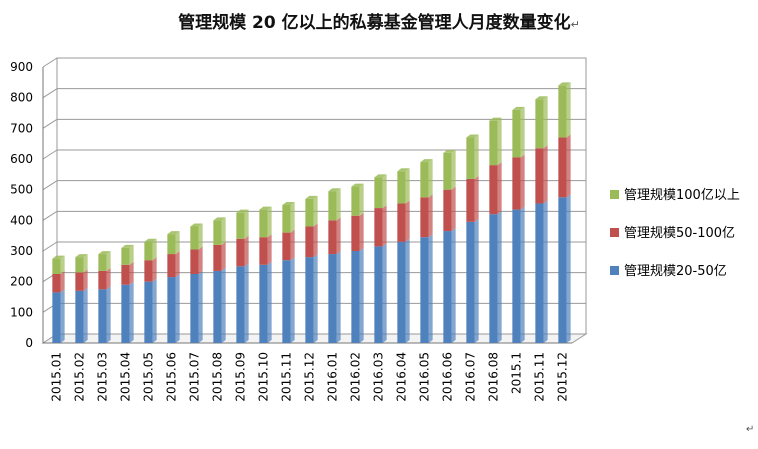  What do you see at coordinates (517, 373) in the screenshot?
I see `x-tick-label: 2015.1` at bounding box center [517, 373].